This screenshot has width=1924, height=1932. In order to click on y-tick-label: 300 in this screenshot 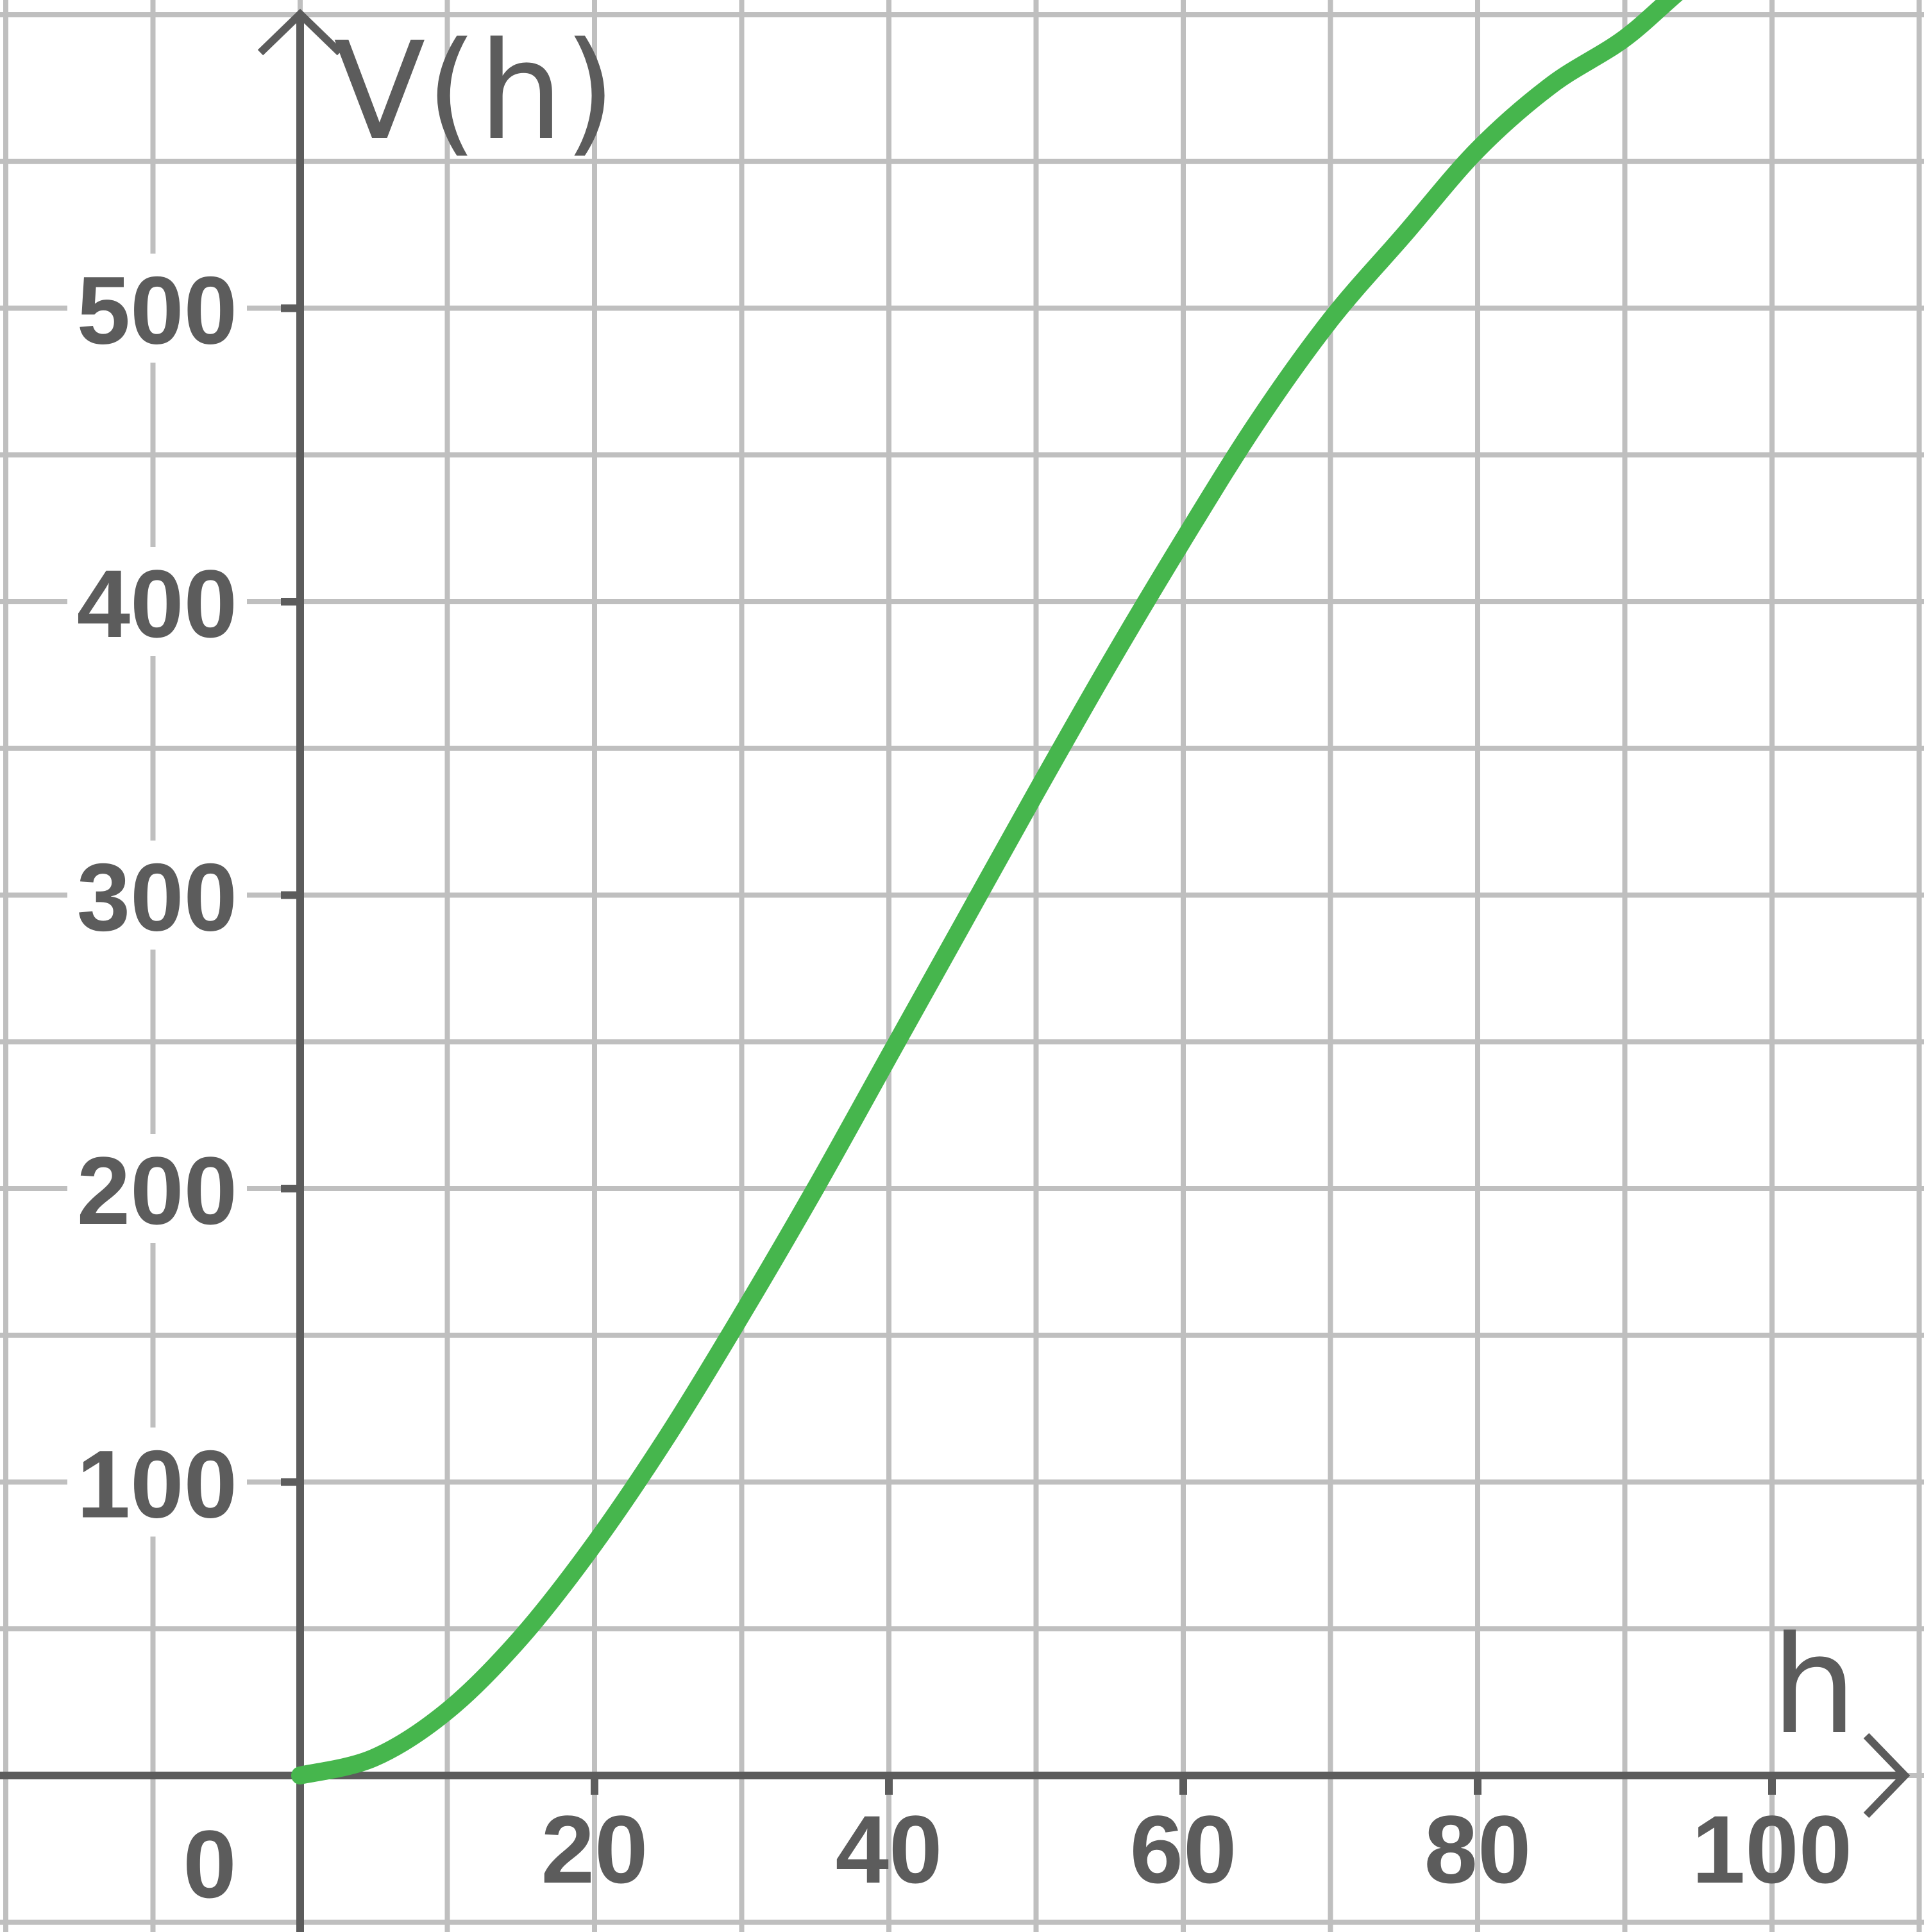, I will do `click(157, 897)`.